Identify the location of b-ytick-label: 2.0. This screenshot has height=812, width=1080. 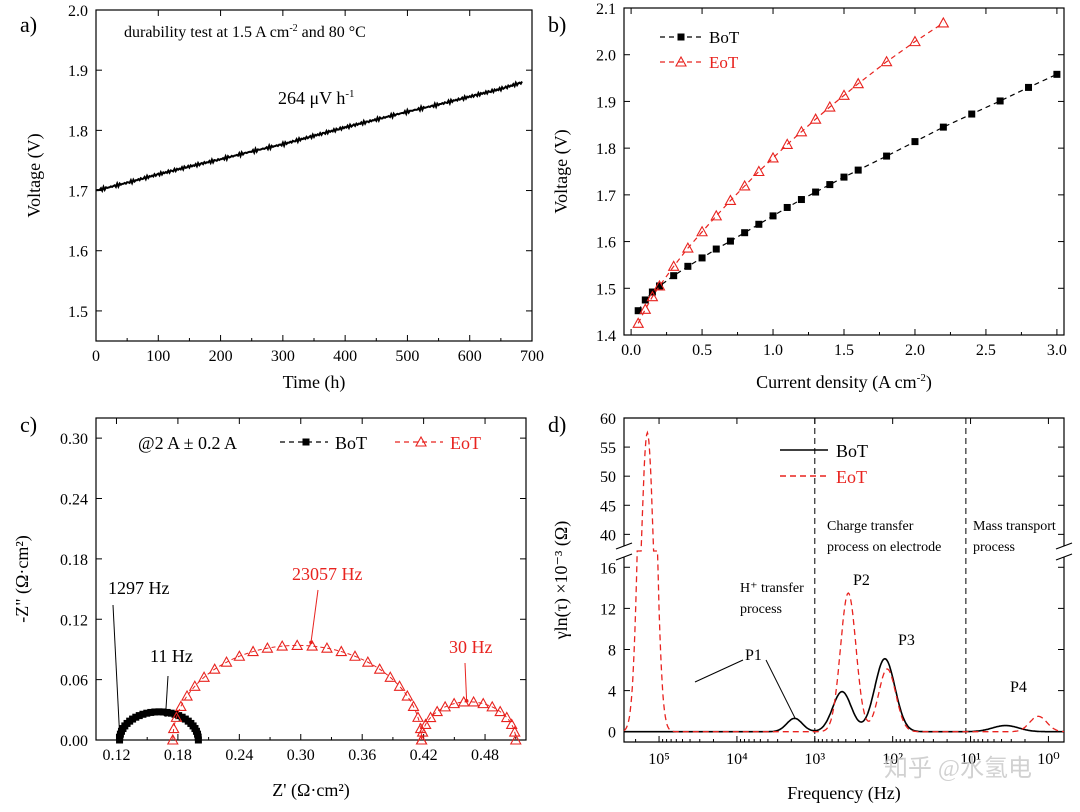
(606, 56).